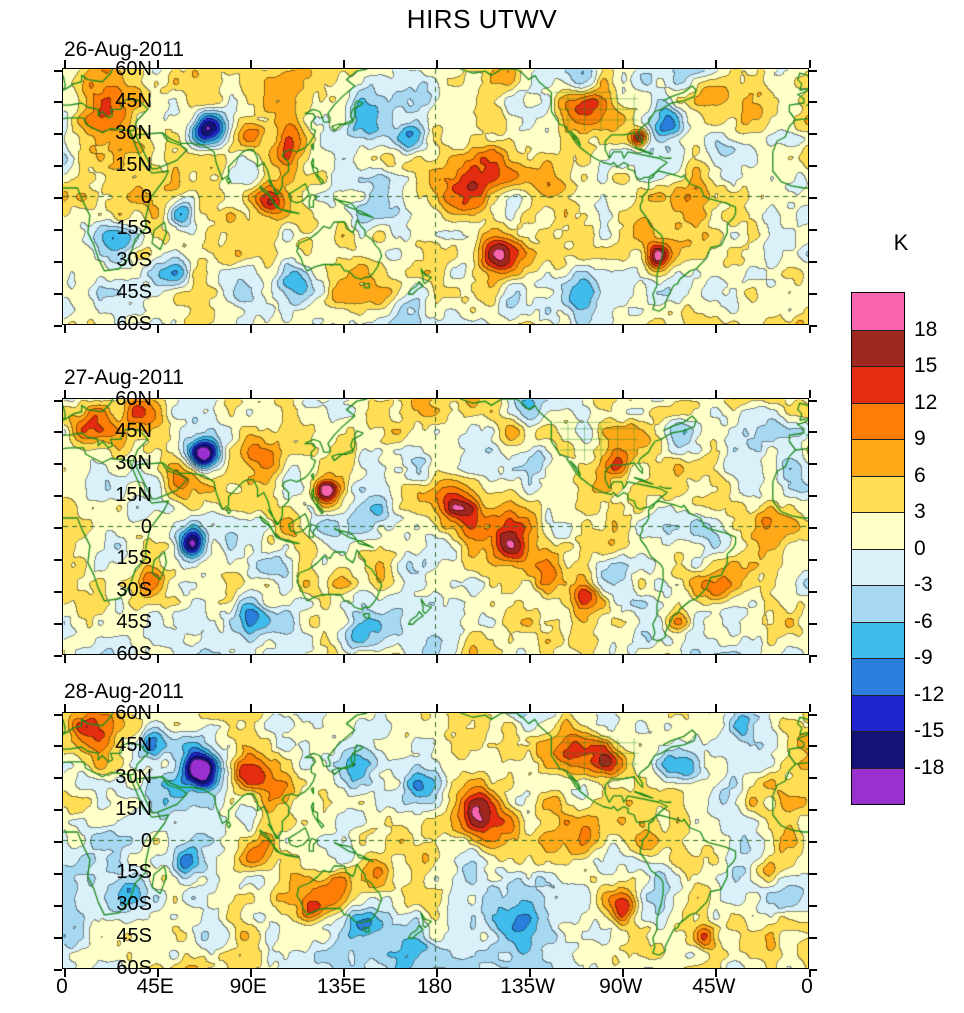  Describe the element at coordinates (133, 100) in the screenshot. I see `lat-tick-label: 45N` at that location.